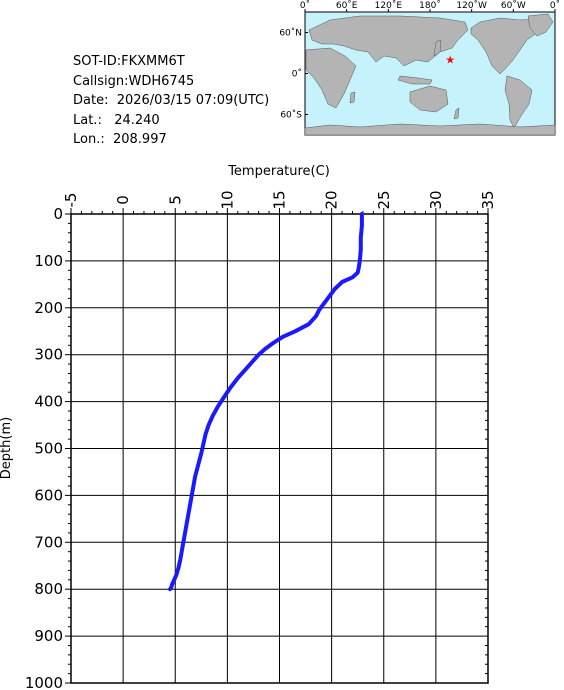  Describe the element at coordinates (450, 59) in the screenshot. I see `float-location-marker: ★` at that location.